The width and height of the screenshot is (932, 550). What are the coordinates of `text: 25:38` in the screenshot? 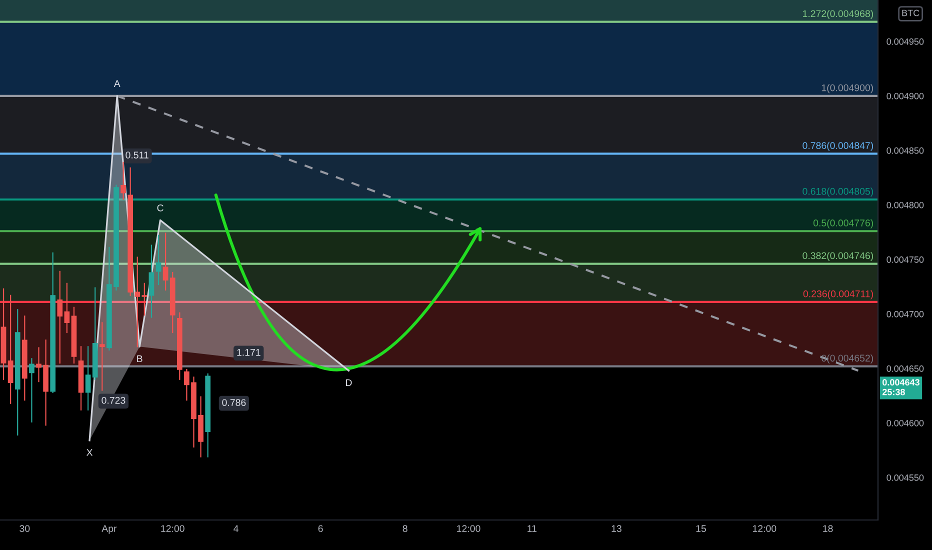 It's located at (893, 392).